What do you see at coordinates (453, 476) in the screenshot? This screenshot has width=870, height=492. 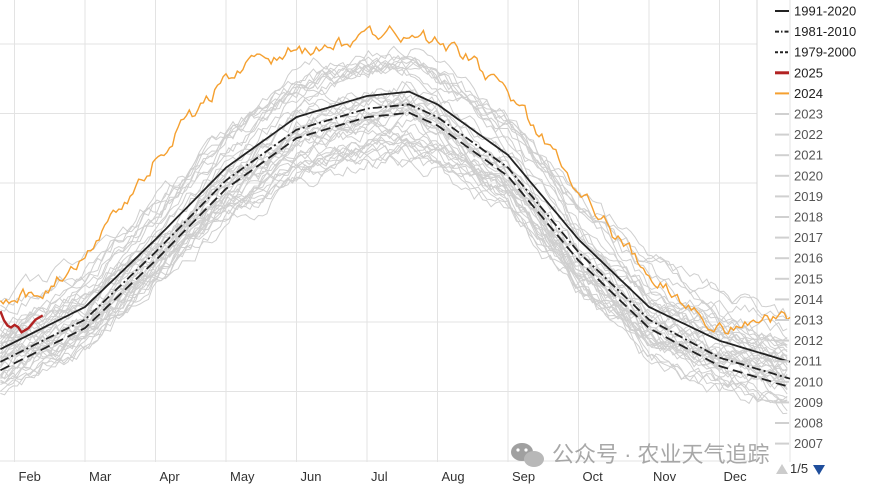 I see `x-tick-label: Aug` at bounding box center [453, 476].